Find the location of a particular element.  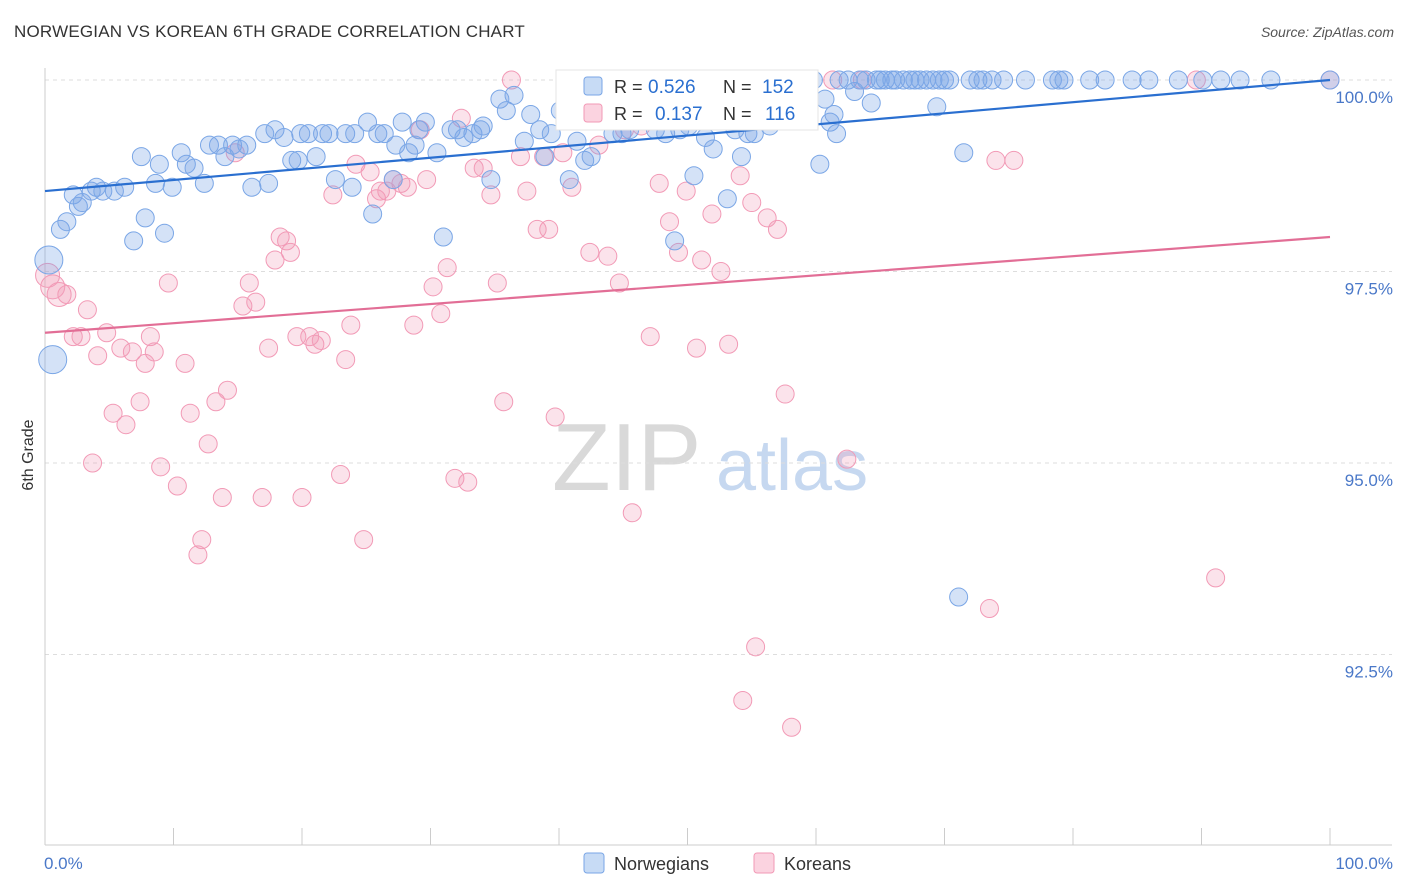

y-tick-label: 92.5% is located at coordinates (1369, 672).